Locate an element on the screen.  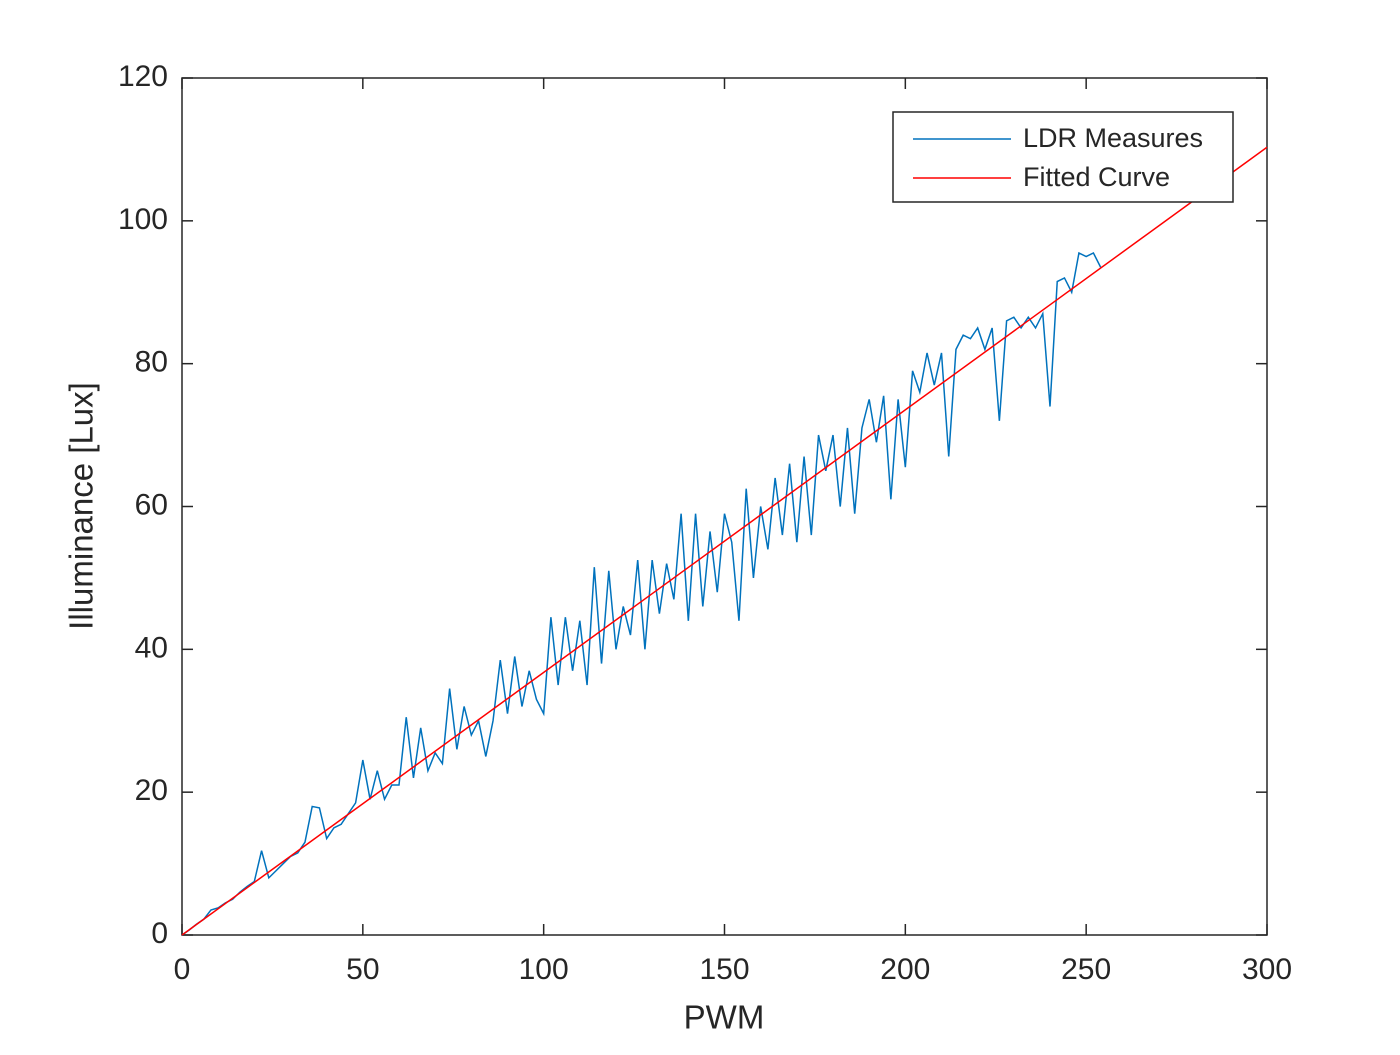
y-tick-label: 120 is located at coordinates (143, 76).